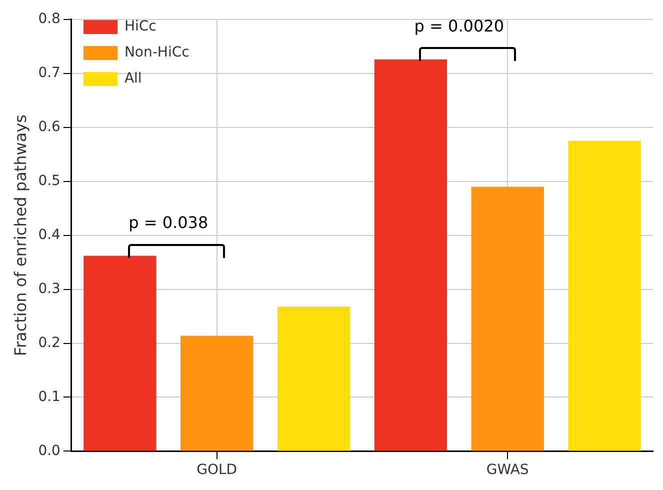 The height and width of the screenshot is (490, 663). I want to click on legend-label: Non-HiCc, so click(157, 52).